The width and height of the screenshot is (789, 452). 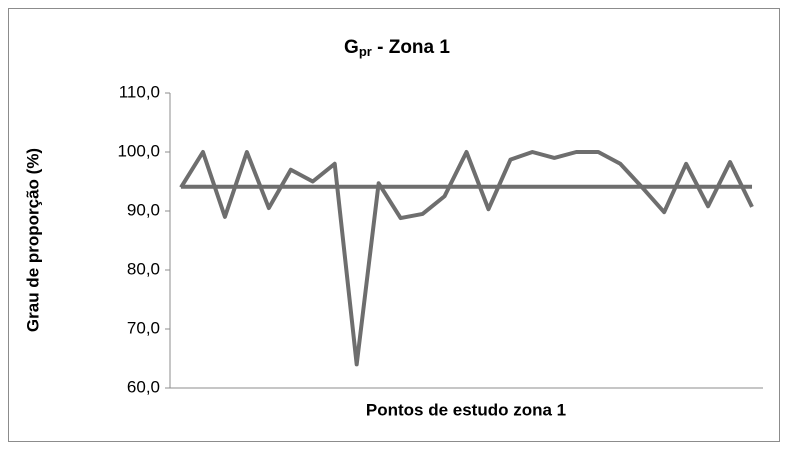 What do you see at coordinates (143, 209) in the screenshot?
I see `y-tick-label: 90,0` at bounding box center [143, 209].